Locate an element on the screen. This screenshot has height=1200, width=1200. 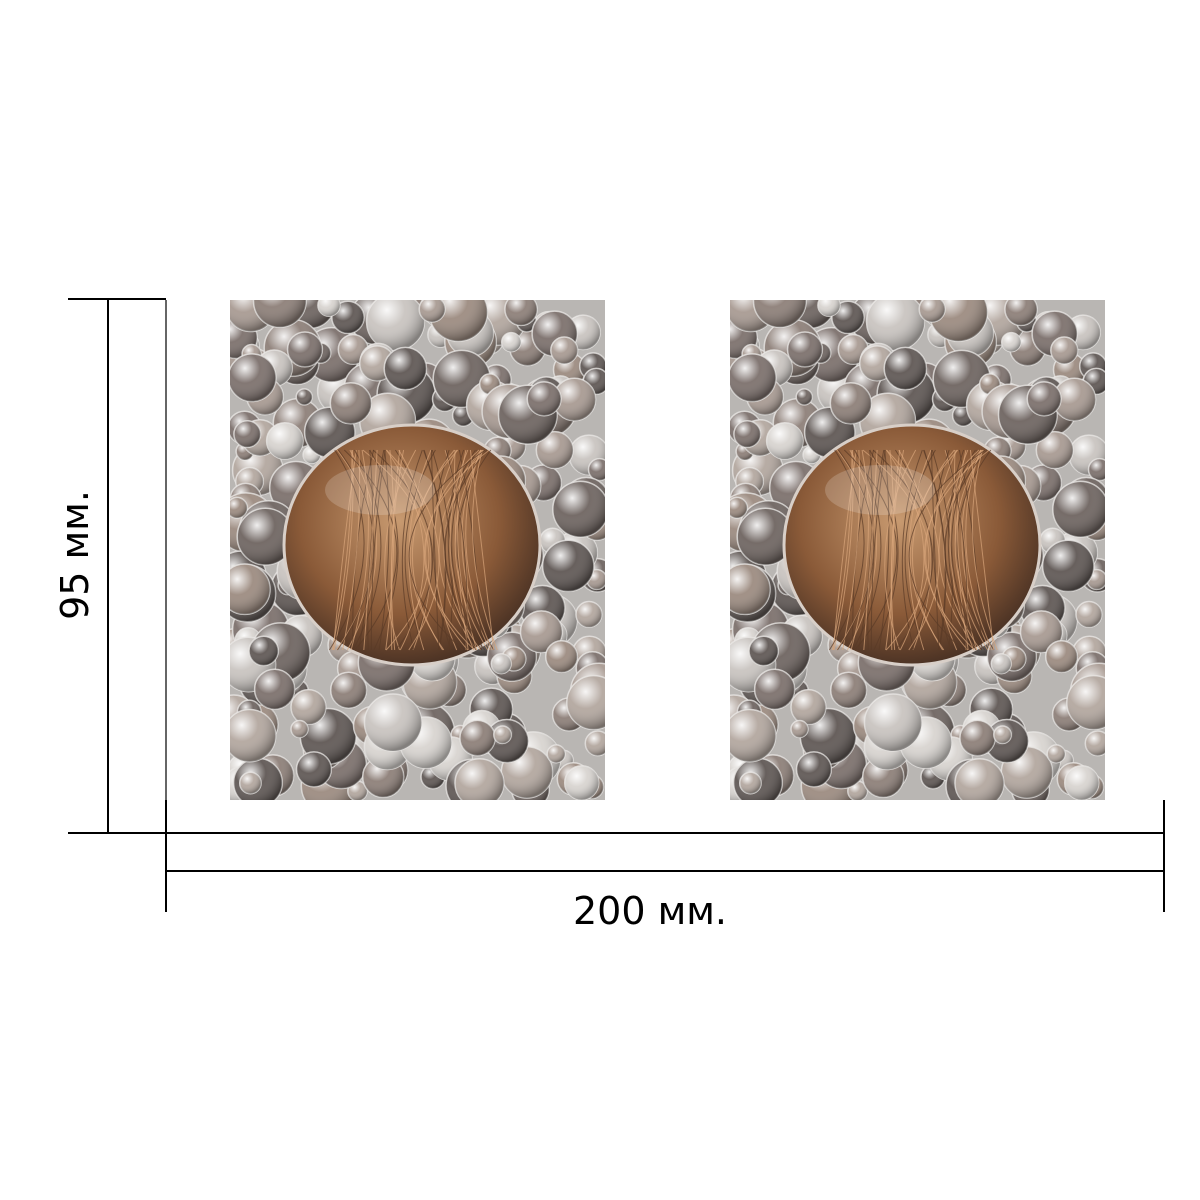
product-image-right is located at coordinates (917, 550).